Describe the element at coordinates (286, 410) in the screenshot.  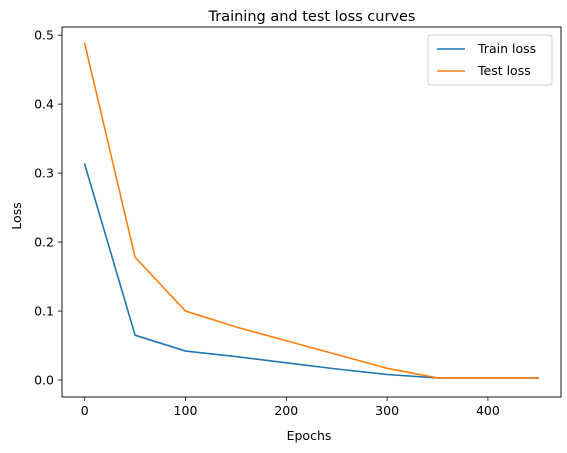
I see `x-tick-label: 200` at that location.